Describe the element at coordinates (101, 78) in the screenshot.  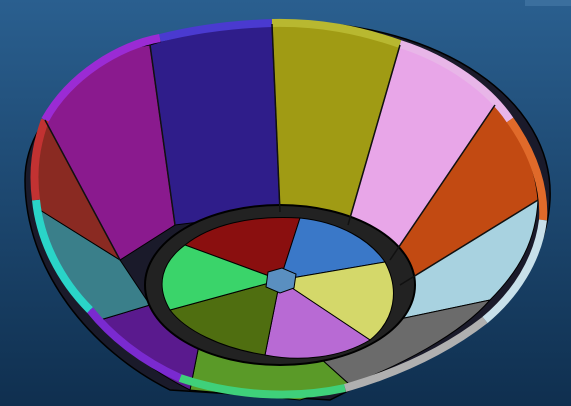
I see `rim-arc-purple` at that location.